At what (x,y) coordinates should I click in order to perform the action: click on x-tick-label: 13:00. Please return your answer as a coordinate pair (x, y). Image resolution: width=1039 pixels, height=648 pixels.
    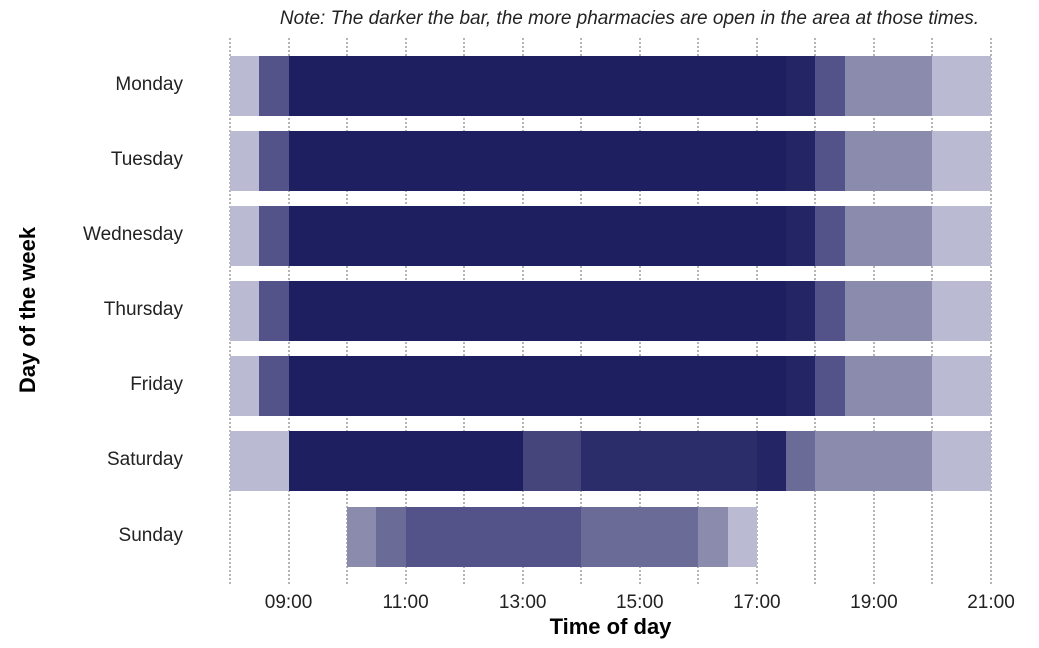
    Looking at the image, I should click on (522, 602).